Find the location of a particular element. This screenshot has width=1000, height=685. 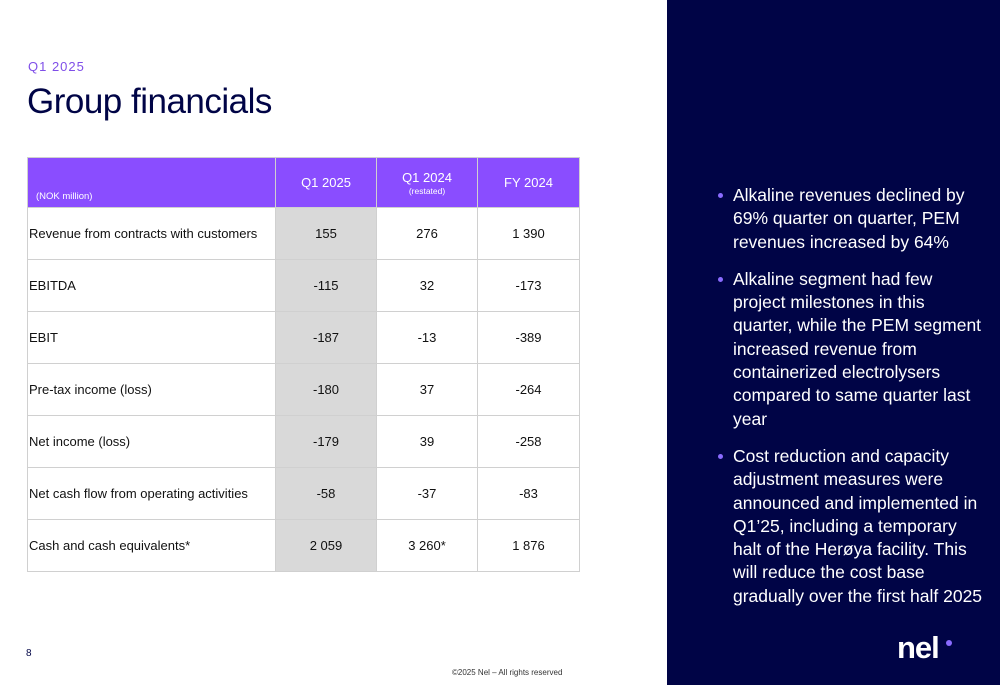

table-row: Net income (loss) -179 39 -258 is located at coordinates (303, 441).